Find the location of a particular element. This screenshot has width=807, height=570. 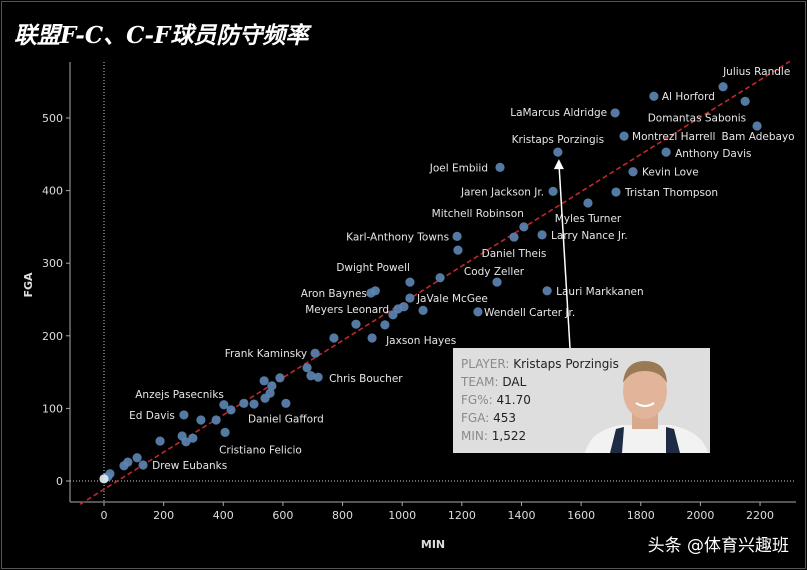

point-label: Joel Embiid is located at coordinates (458, 168).